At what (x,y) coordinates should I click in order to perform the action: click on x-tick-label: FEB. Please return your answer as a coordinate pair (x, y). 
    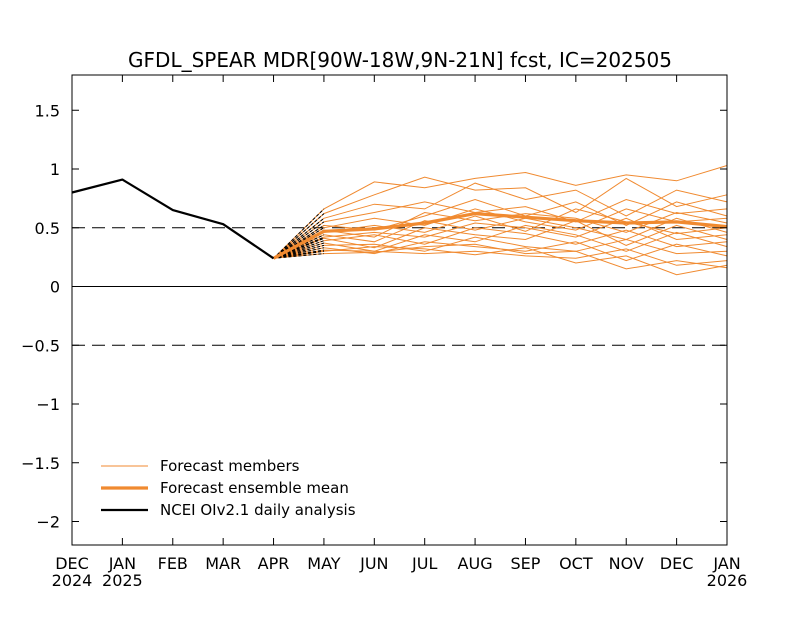
    Looking at the image, I should click on (173, 563).